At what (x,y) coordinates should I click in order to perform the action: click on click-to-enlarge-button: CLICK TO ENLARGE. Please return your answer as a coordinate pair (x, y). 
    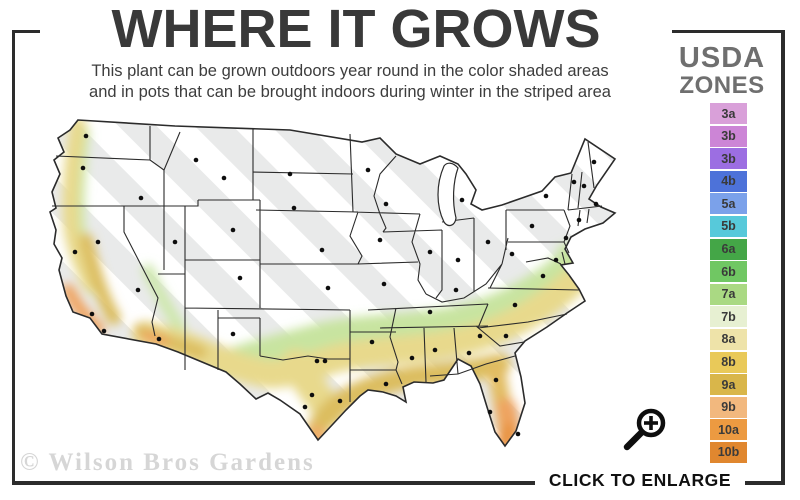
    Looking at the image, I should click on (640, 449).